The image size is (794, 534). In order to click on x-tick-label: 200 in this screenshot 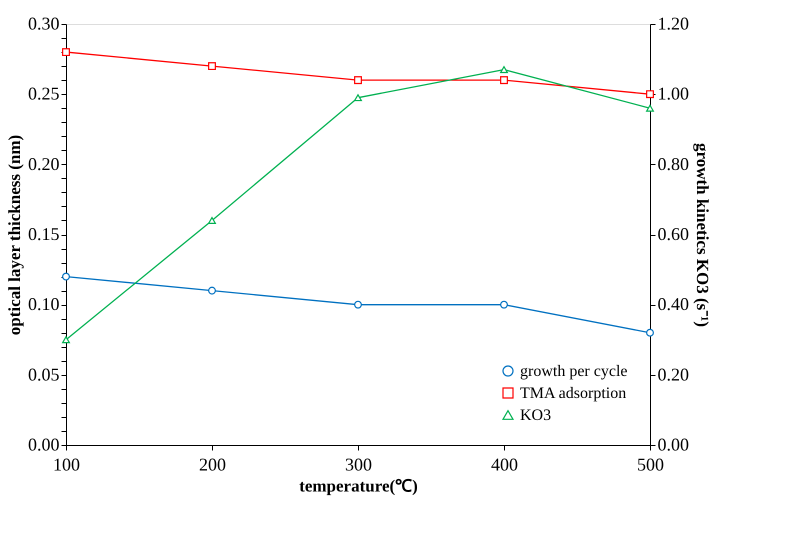, I will do `click(212, 464)`.